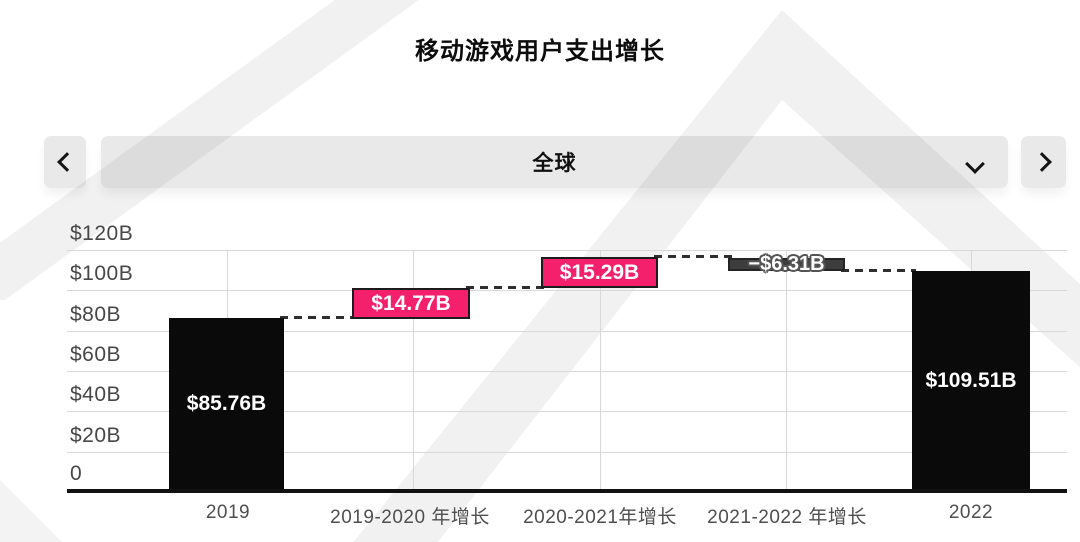 This screenshot has width=1080, height=542. Describe the element at coordinates (410, 517) in the screenshot. I see `x-tick-label: 2019-2020 年增长` at that location.